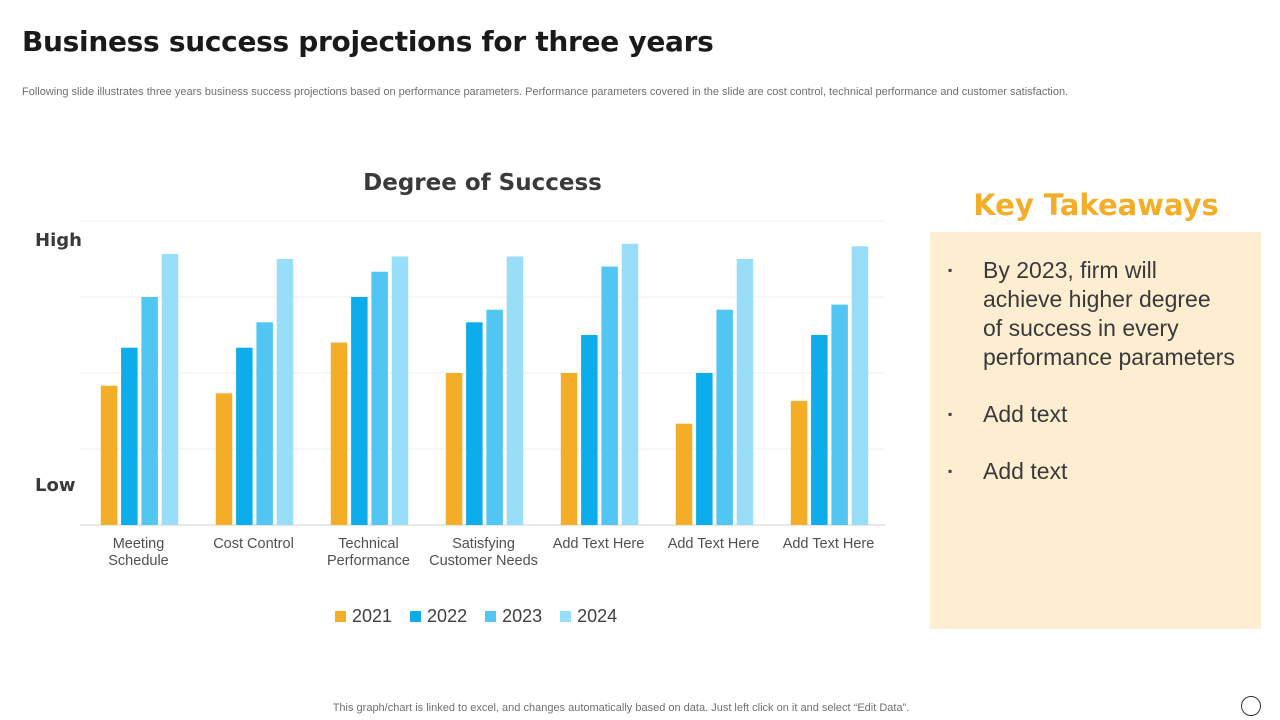  What do you see at coordinates (1251, 706) in the screenshot?
I see `circle-icon` at bounding box center [1251, 706].